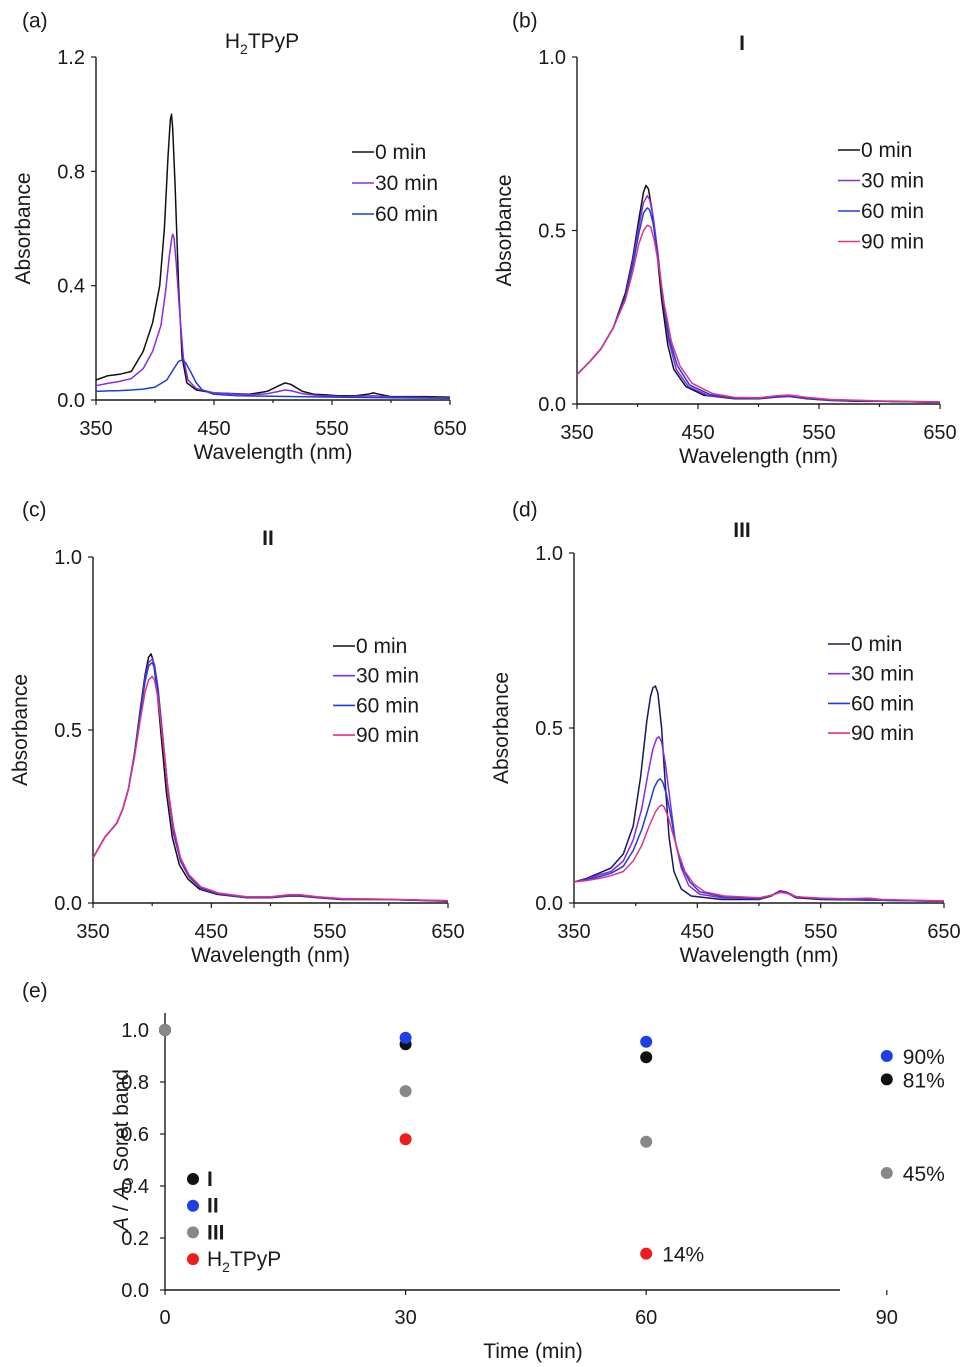 The image size is (966, 1367). I want to click on y-tick-label: 1.2, so click(71, 58).